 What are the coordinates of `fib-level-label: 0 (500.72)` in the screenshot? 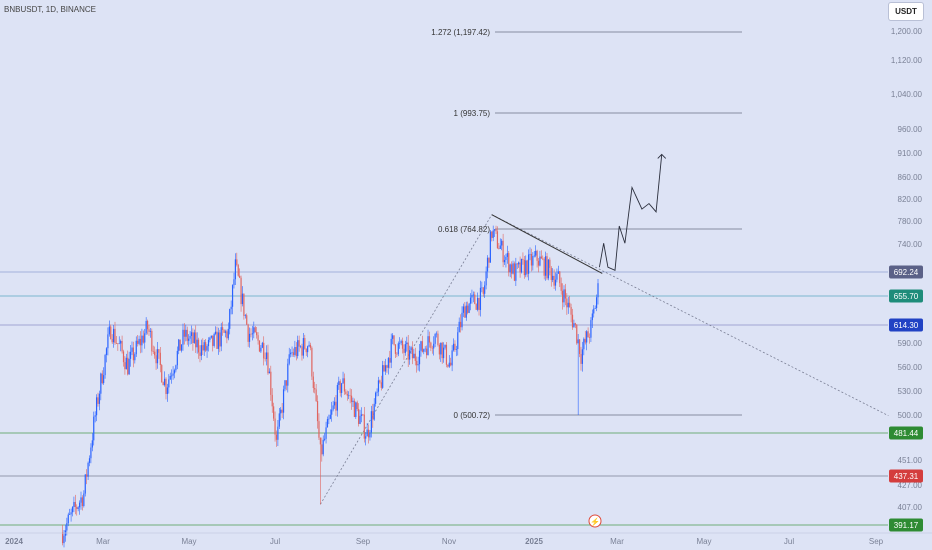 It's located at (472, 415).